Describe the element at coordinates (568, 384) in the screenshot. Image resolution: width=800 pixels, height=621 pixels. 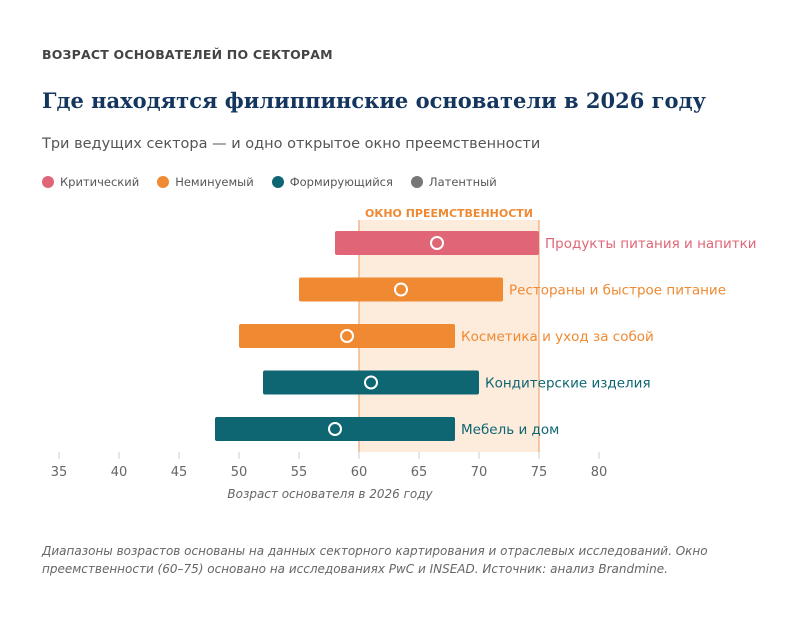
I see `sector-label: Кондитерские изделия` at that location.